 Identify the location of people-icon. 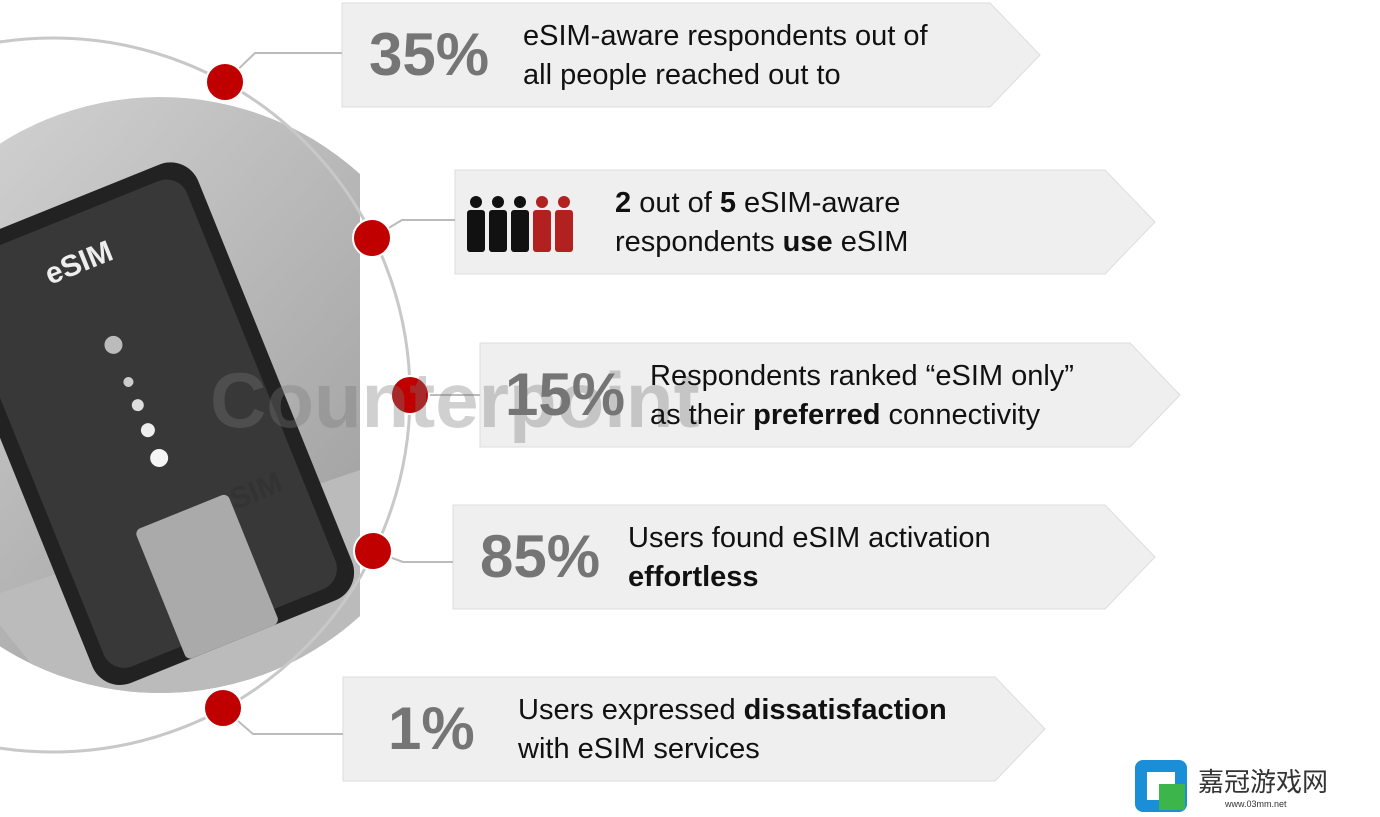
(520, 224).